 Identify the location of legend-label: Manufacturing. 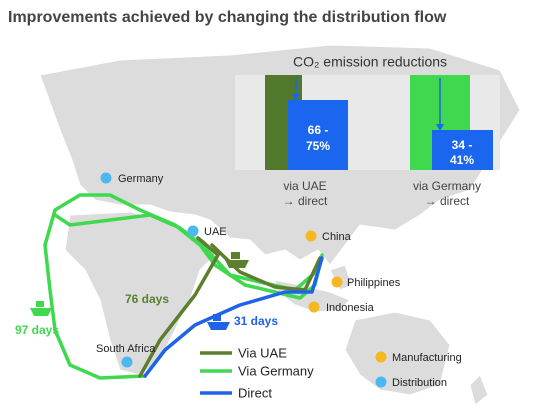
(427, 358).